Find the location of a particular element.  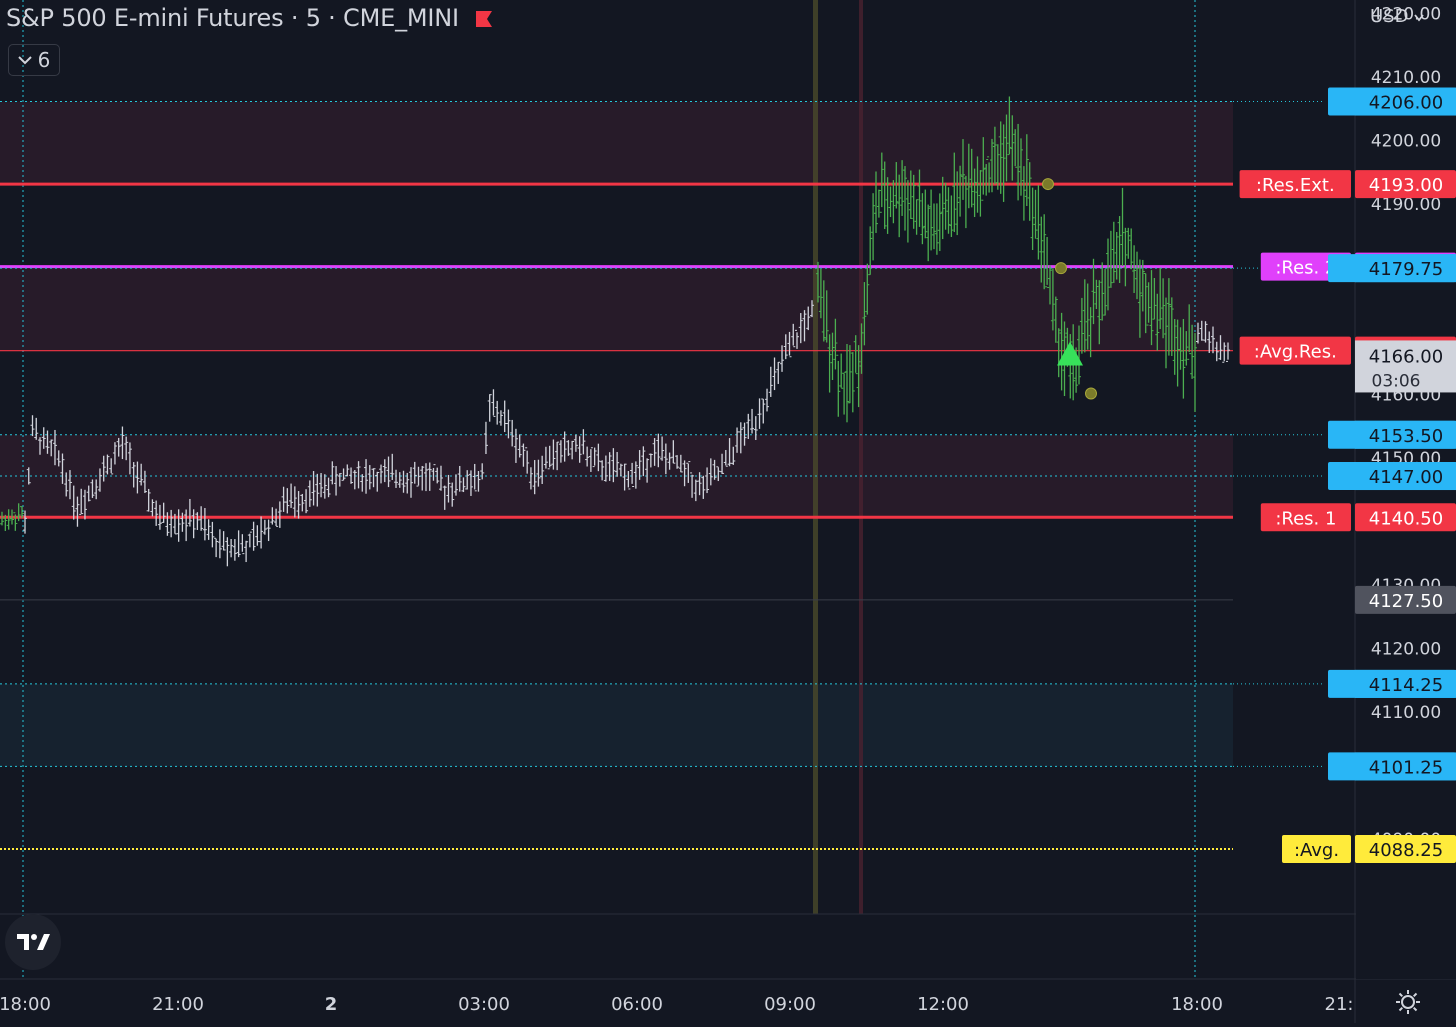

currency-selector: USD is located at coordinates (1397, 16).